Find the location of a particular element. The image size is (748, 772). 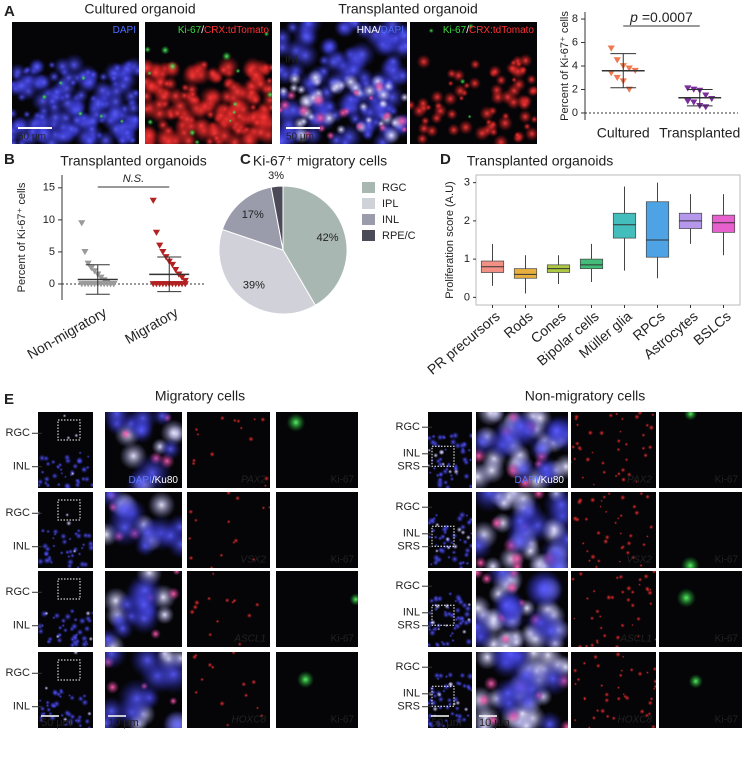

micrograph-bg is located at coordinates (700, 450).